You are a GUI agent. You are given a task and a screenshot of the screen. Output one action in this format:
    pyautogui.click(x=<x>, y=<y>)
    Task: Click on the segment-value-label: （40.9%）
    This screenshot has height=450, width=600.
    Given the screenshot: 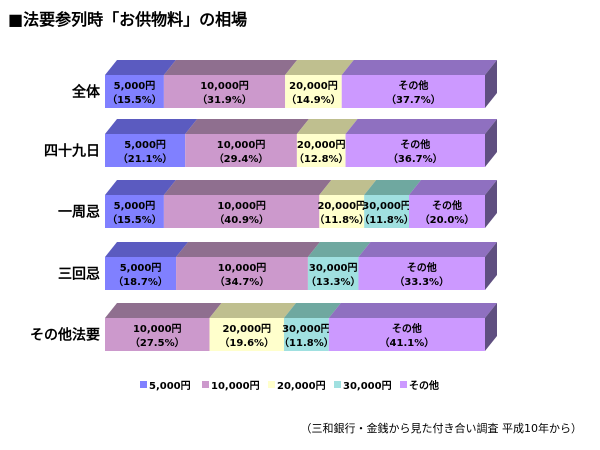 What is the action you would take?
    pyautogui.click(x=241, y=219)
    